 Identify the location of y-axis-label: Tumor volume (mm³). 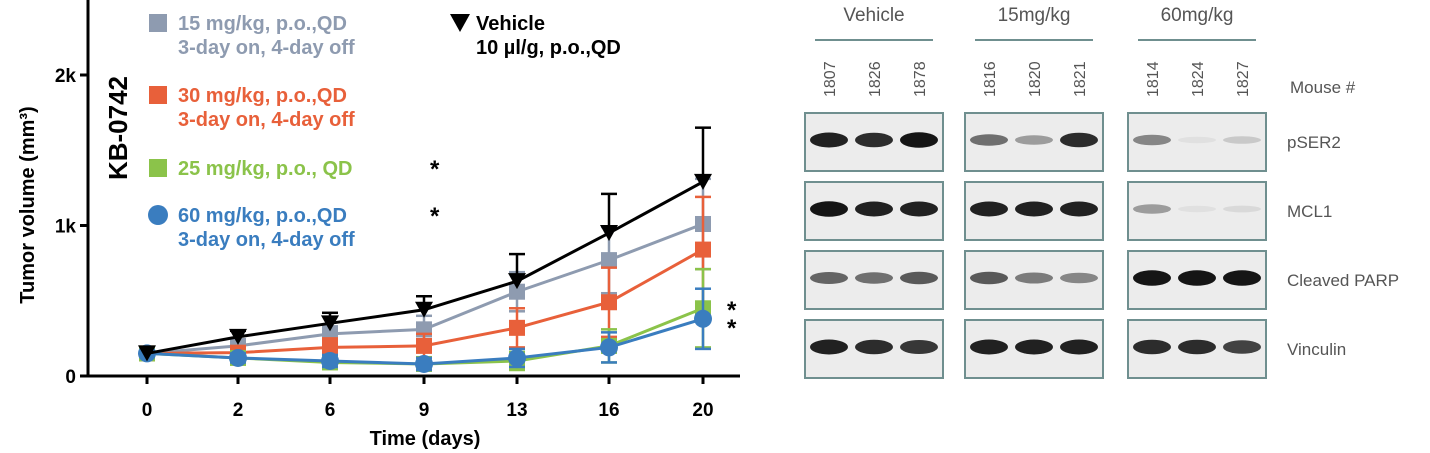
(28, 204).